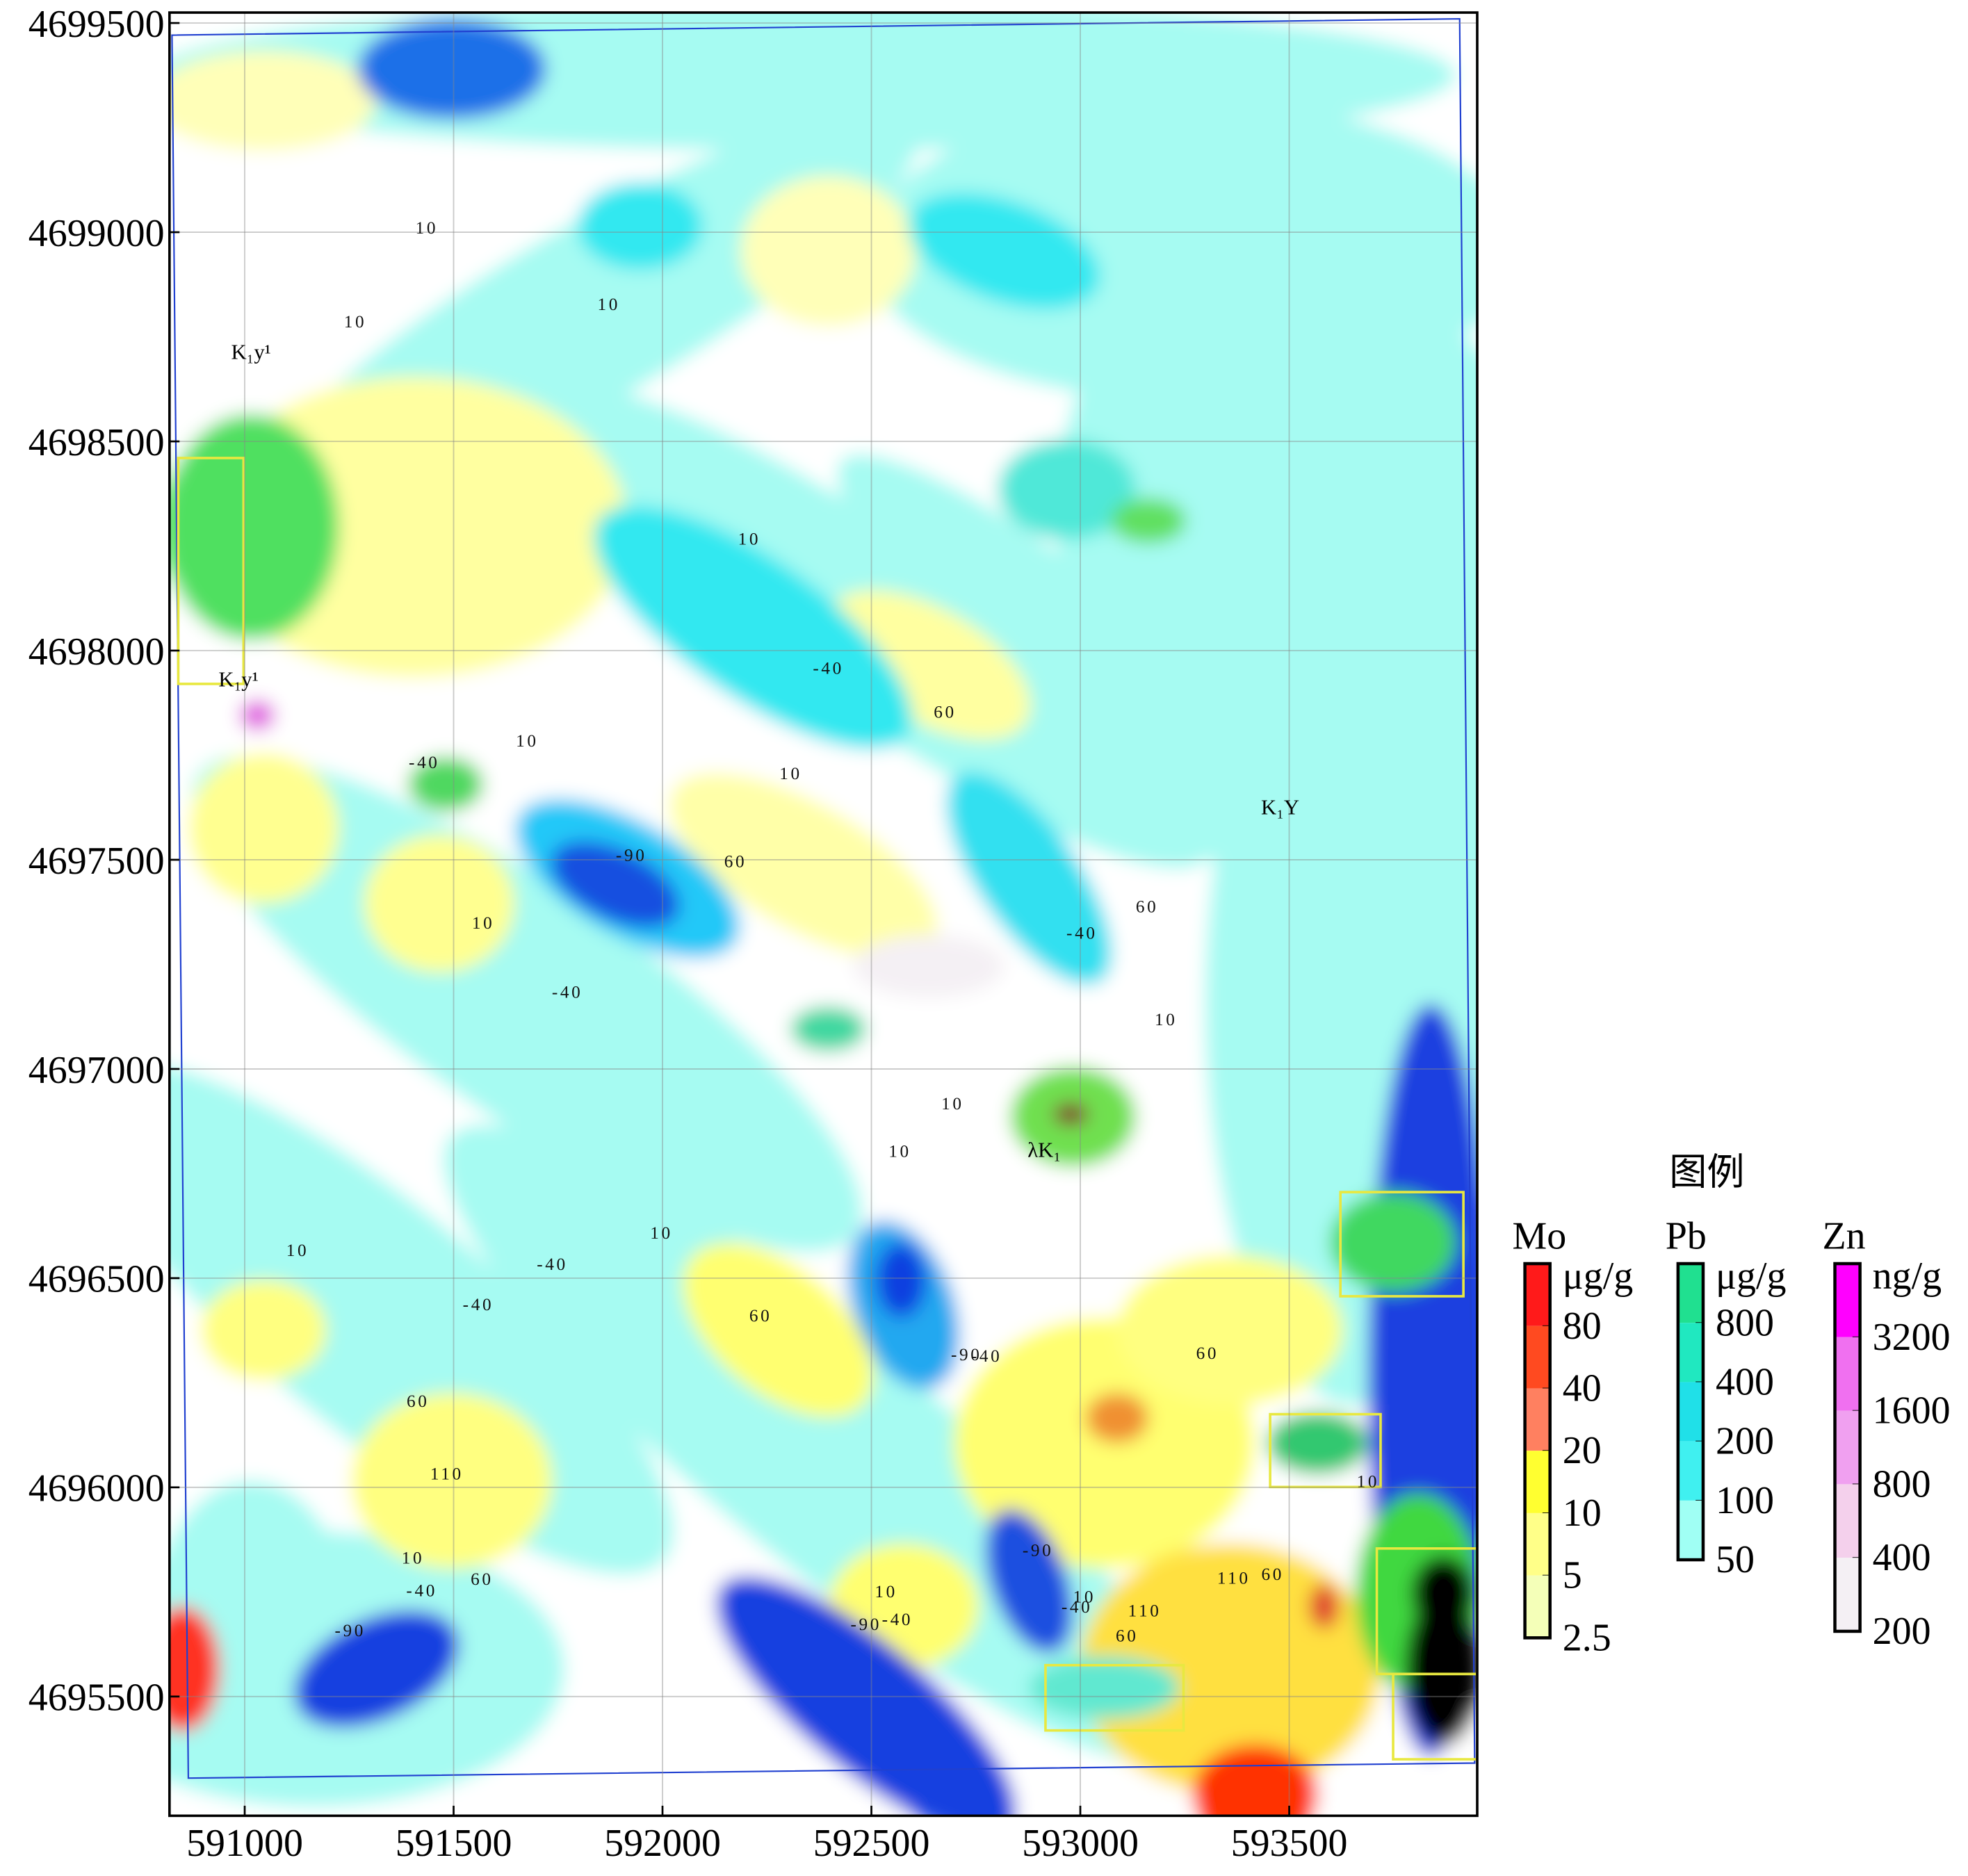  Describe the element at coordinates (871, 1843) in the screenshot. I see `x-tick-label: 592500` at that location.